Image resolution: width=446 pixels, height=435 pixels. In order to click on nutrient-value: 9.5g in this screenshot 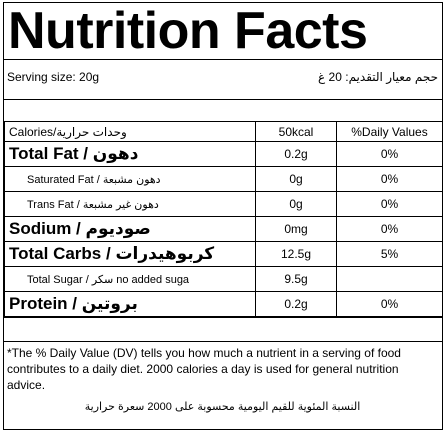, I will do `click(296, 279)`.